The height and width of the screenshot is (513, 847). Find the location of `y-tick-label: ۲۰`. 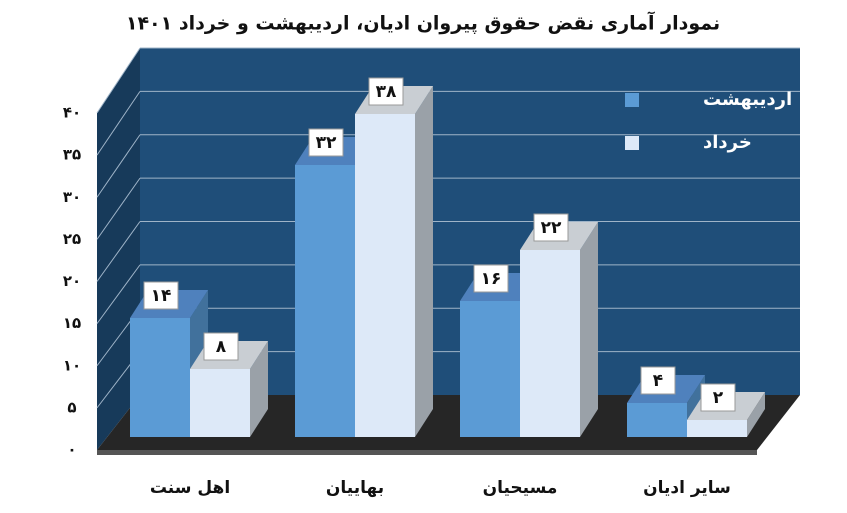

y-tick-label: ۲۰ is located at coordinates (72, 281).